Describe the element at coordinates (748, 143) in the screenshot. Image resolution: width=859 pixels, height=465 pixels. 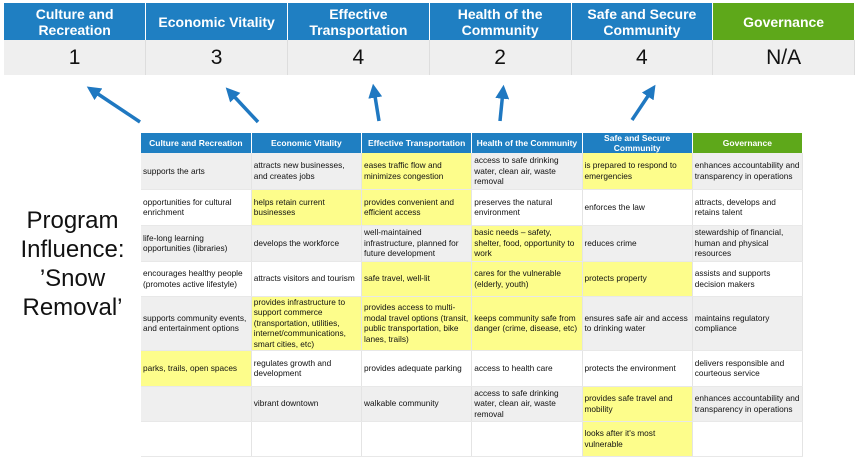
I see `grid-header: Governance` at that location.